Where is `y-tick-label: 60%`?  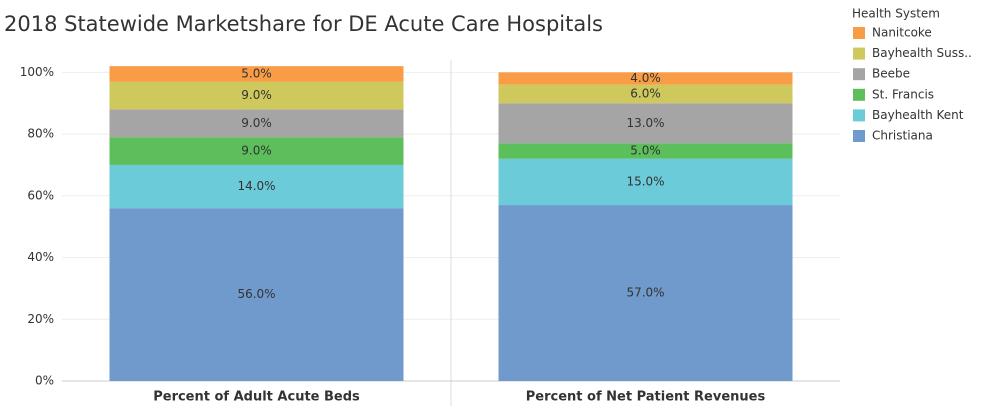 y-tick-label: 60% is located at coordinates (40, 195).